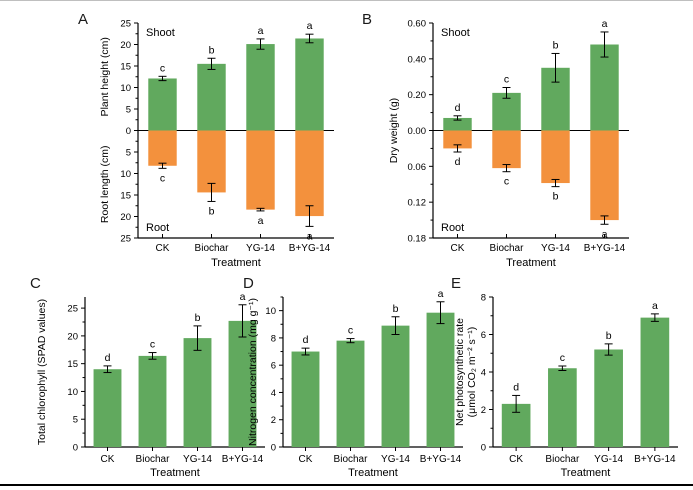 This screenshot has width=693, height=490. What do you see at coordinates (273, 338) in the screenshot?
I see `y-tick-label: 8` at bounding box center [273, 338].